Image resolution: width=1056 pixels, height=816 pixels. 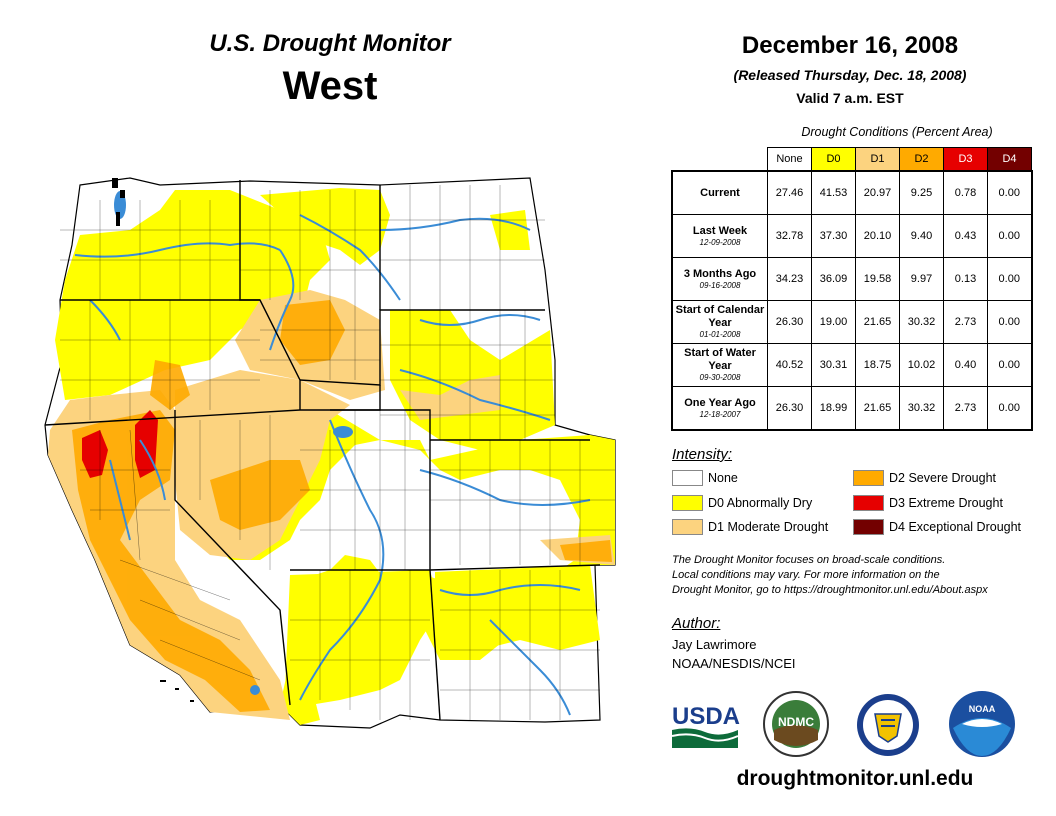 What do you see at coordinates (742, 503) in the screenshot?
I see `legend-item-d0: D0 Abnormally Dry` at bounding box center [742, 503].